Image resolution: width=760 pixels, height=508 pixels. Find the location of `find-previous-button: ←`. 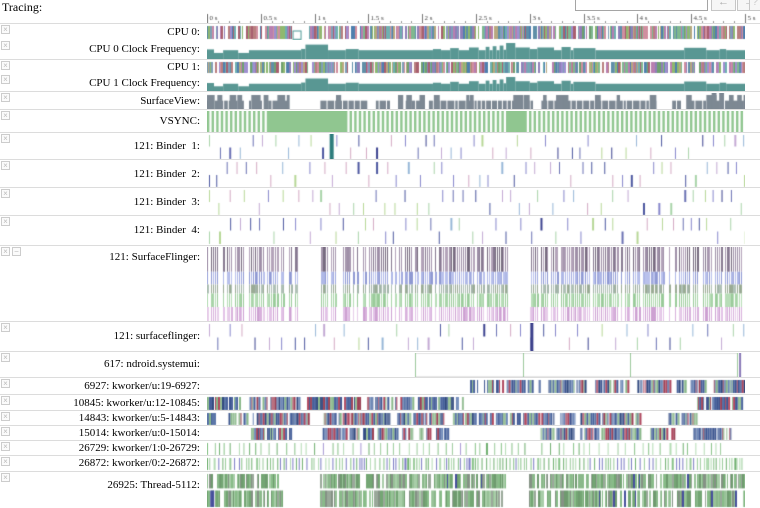

find-previous-button: ← is located at coordinates (723, 5).